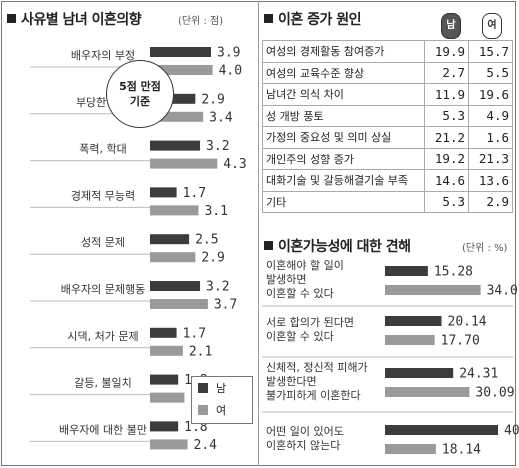 Image resolution: width=519 pixels, height=468 pixels. I want to click on cause-table-title: 이혼 증가 원인, so click(313, 19).